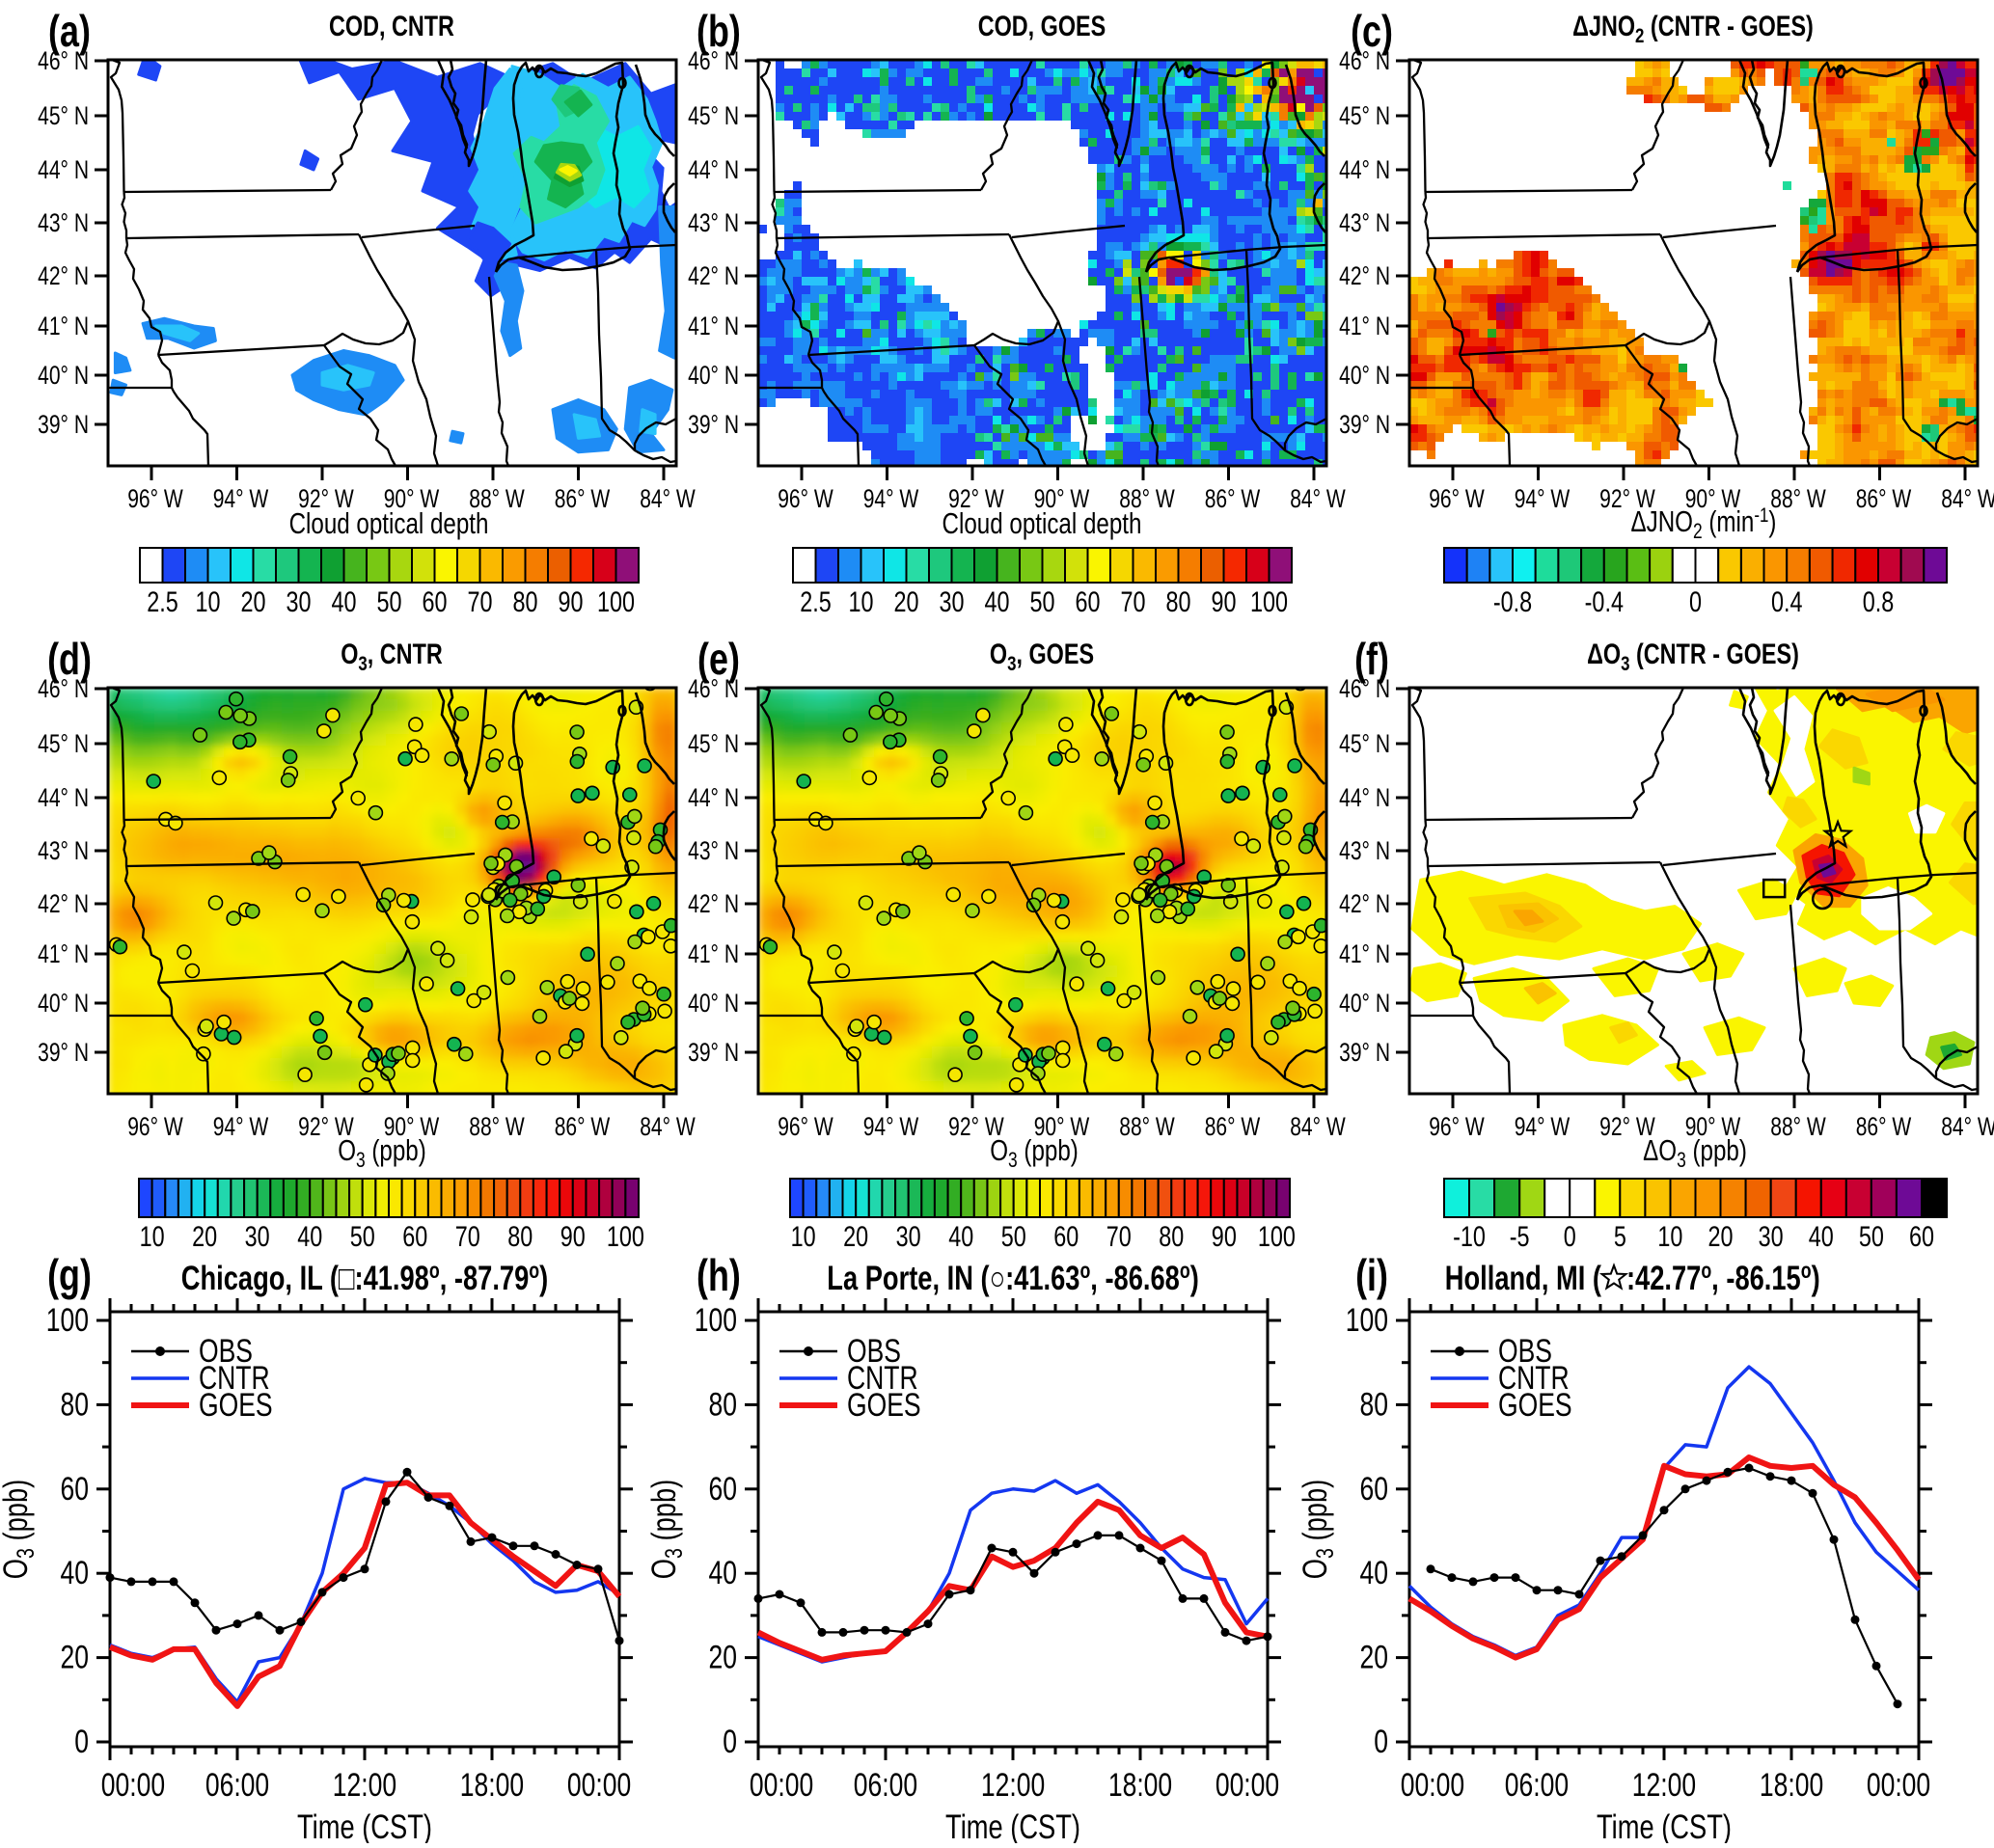  What do you see at coordinates (1693, 28) in the screenshot?
I see `svg-text: ΔJNO2 (CNTR - GOES)` at bounding box center [1693, 28].